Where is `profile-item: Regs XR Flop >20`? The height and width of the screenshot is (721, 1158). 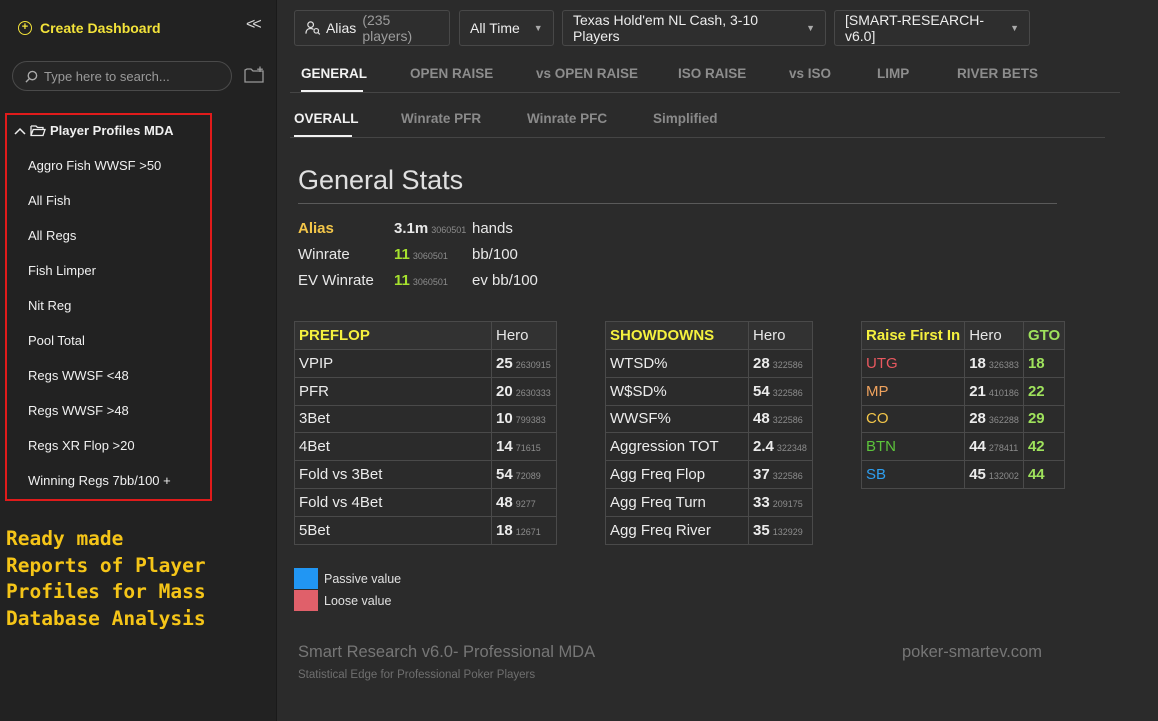
profile-item: Regs XR Flop >20 is located at coordinates (81, 445).